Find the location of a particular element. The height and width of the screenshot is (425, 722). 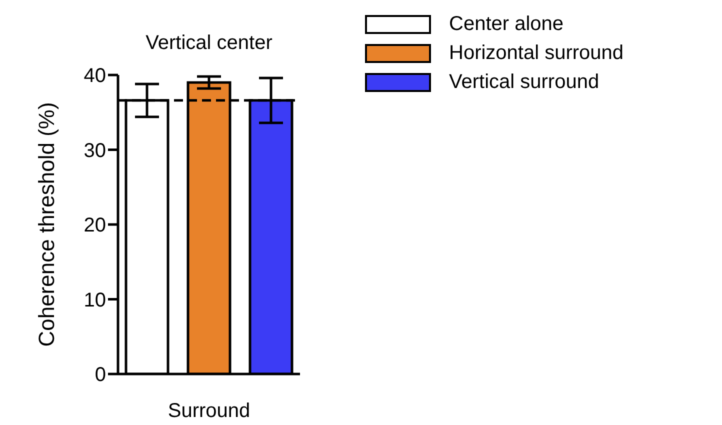

legend-label: Center alone is located at coordinates (506, 24).